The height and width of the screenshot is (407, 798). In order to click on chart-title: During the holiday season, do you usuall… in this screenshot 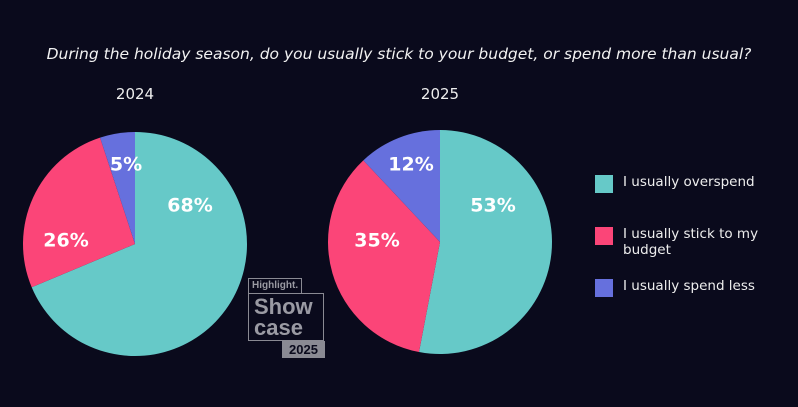, I will do `click(399, 54)`.